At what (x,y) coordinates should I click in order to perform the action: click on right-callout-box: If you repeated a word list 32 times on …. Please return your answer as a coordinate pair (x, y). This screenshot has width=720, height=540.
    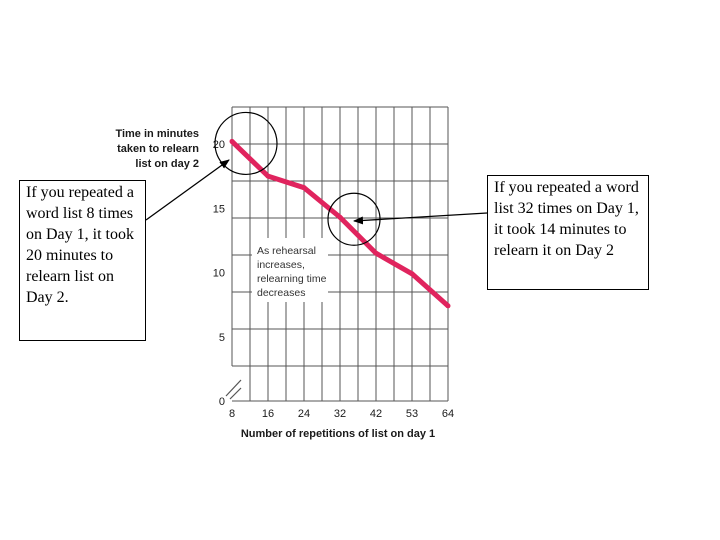
    Looking at the image, I should click on (568, 232).